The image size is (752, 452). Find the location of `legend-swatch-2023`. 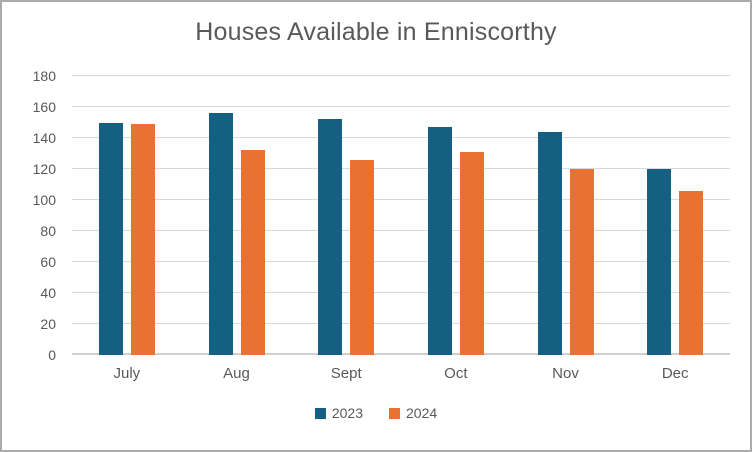

legend-swatch-2023 is located at coordinates (320, 413).